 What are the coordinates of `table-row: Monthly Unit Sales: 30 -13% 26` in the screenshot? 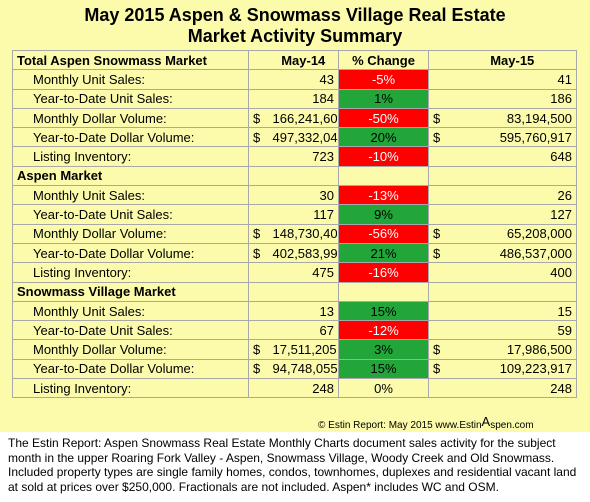 It's located at (294, 195).